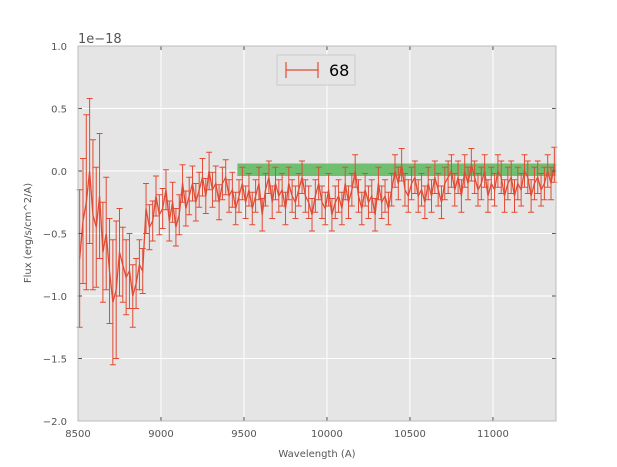  I want to click on y-tick-label: 0.0, so click(59, 172).